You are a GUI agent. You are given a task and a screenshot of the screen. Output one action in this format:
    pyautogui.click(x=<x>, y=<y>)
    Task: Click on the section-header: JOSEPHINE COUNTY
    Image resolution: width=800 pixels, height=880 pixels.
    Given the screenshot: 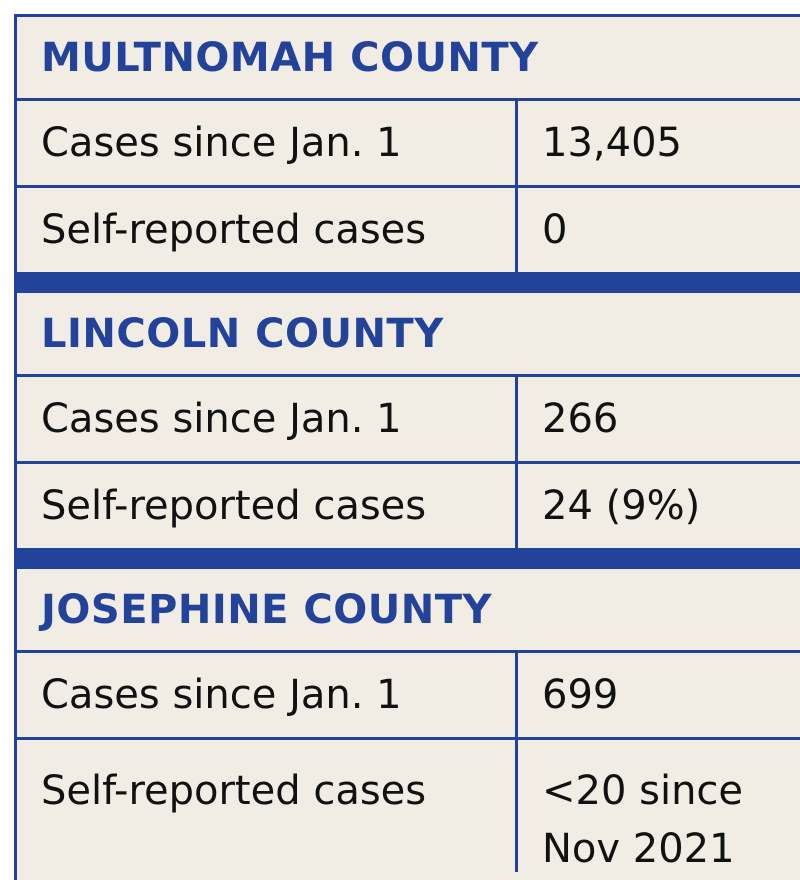 What is the action you would take?
    pyautogui.click(x=408, y=611)
    